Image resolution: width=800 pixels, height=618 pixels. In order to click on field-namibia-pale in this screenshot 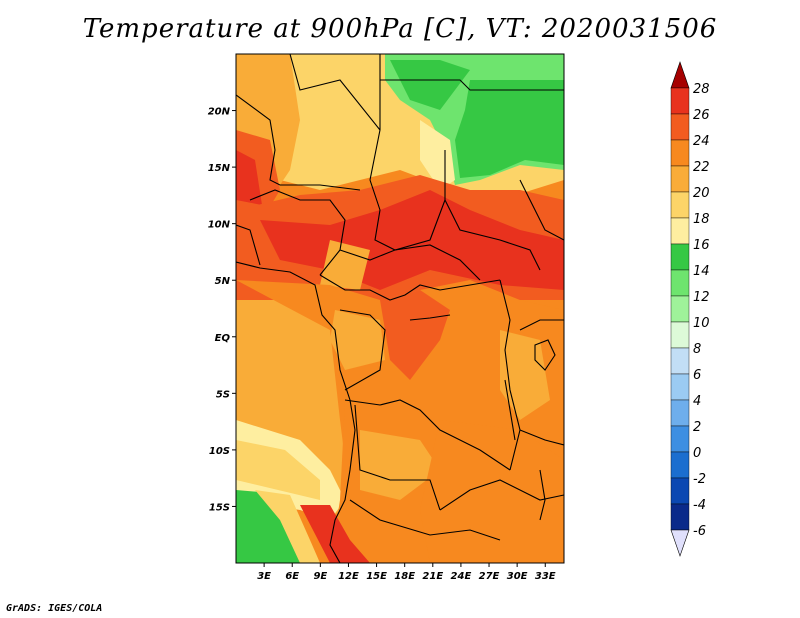, I will do `click(287, 526)`.